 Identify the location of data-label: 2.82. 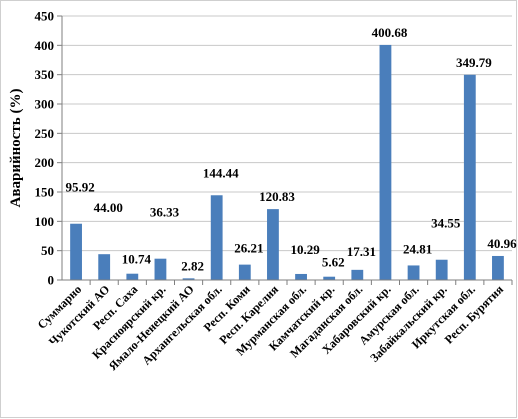
(192, 265).